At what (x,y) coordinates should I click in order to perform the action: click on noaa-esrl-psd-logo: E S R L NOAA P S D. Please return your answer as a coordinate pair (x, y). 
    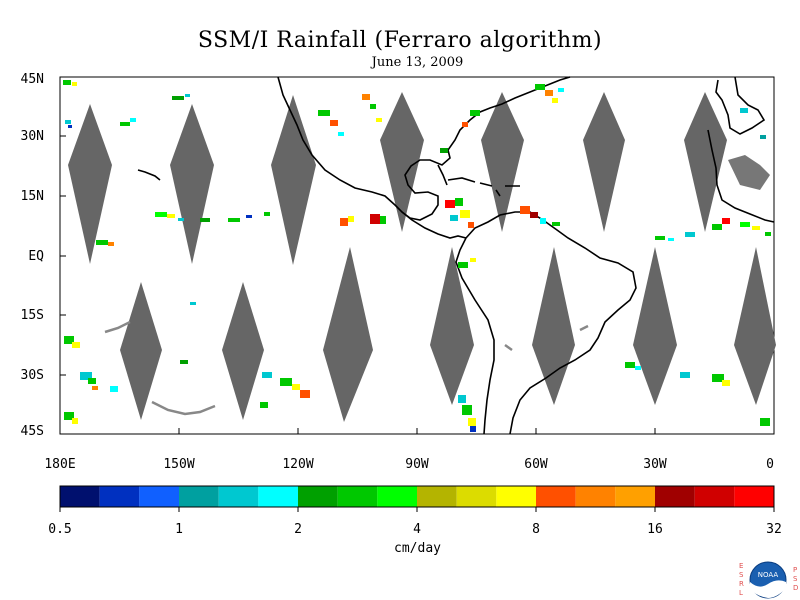
    Looking at the image, I should click on (768, 580).